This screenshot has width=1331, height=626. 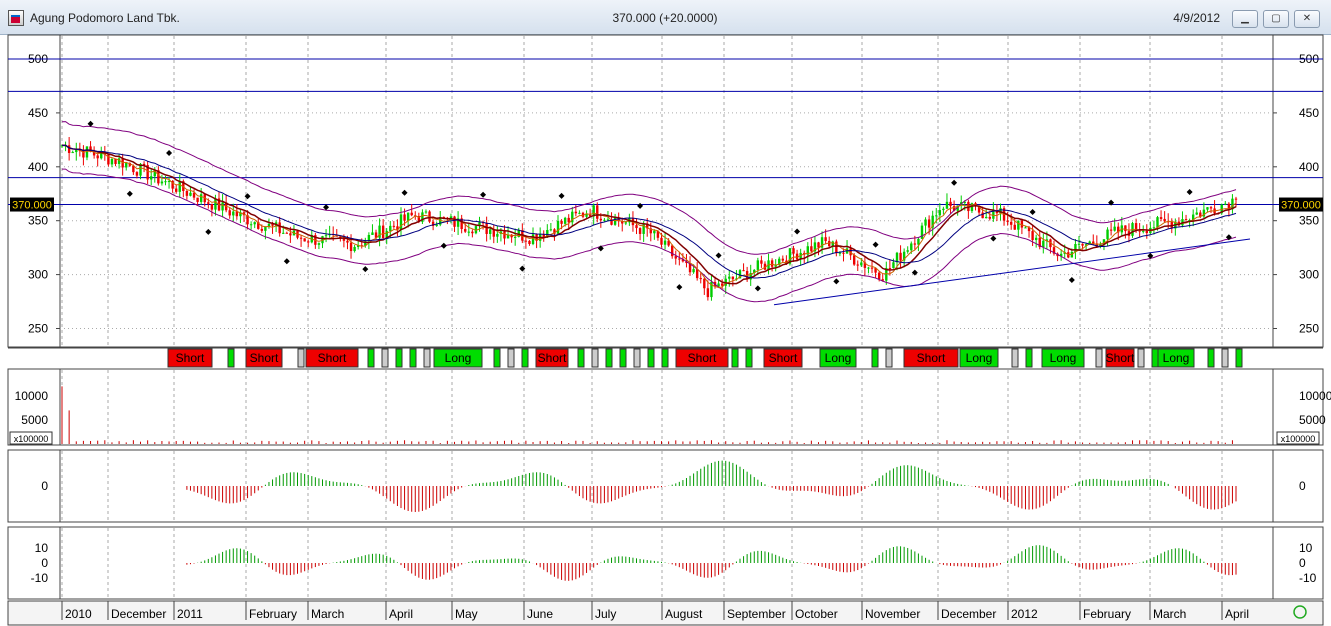 I want to click on osc-tick-label: 0, so click(x=44, y=486).